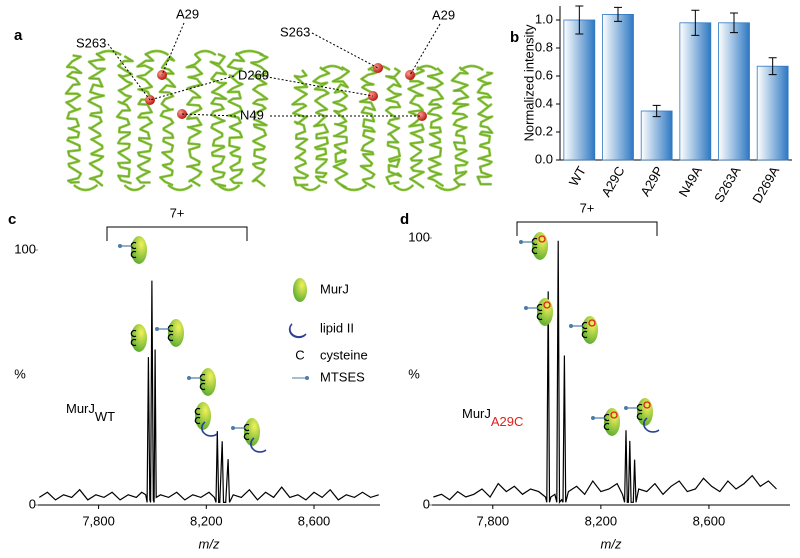 Image resolution: width=800 pixels, height=558 pixels. What do you see at coordinates (612, 182) in the screenshot?
I see `x-tick-label: A29C` at bounding box center [612, 182].